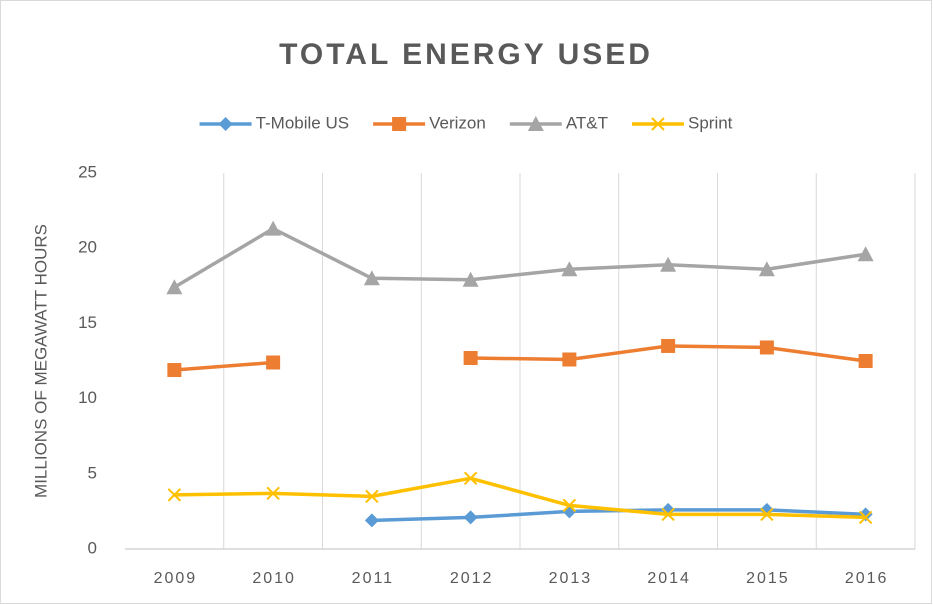 The width and height of the screenshot is (933, 605). What do you see at coordinates (472, 578) in the screenshot?
I see `x-tick-label: 2012` at bounding box center [472, 578].